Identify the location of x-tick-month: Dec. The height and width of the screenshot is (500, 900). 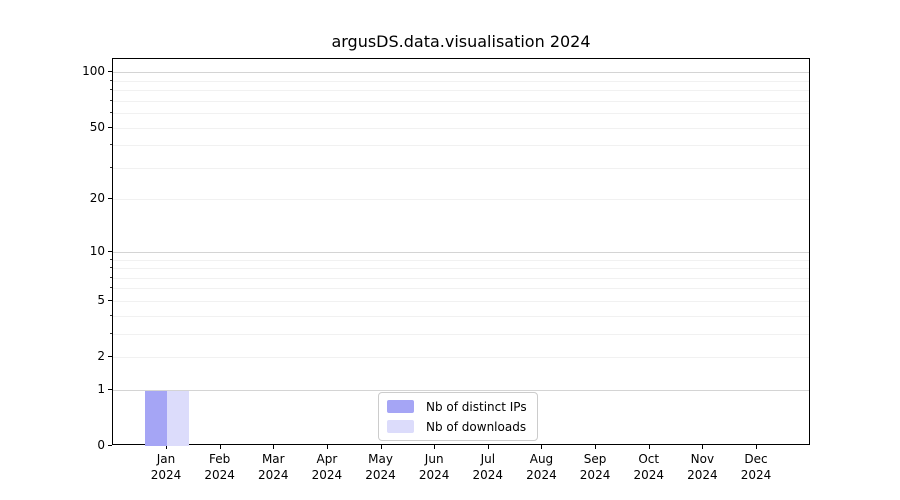
(756, 459).